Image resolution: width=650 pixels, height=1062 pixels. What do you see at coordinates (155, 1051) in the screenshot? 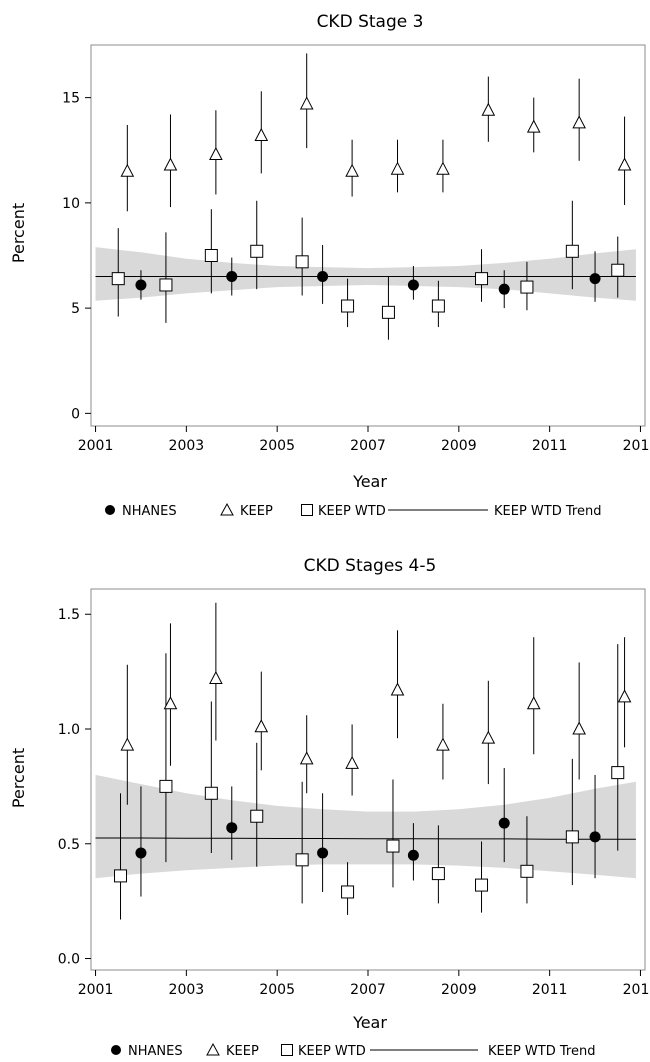
I see `legend-label-nhanes: NHANES` at bounding box center [155, 1051].